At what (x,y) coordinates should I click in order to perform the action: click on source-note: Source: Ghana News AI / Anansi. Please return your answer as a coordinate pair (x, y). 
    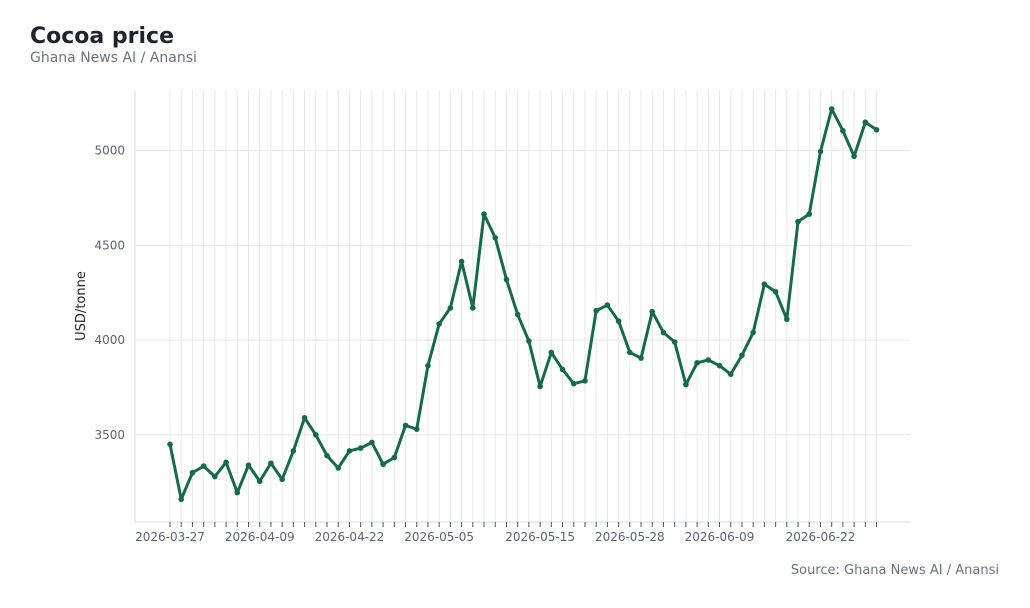
    Looking at the image, I should click on (894, 570).